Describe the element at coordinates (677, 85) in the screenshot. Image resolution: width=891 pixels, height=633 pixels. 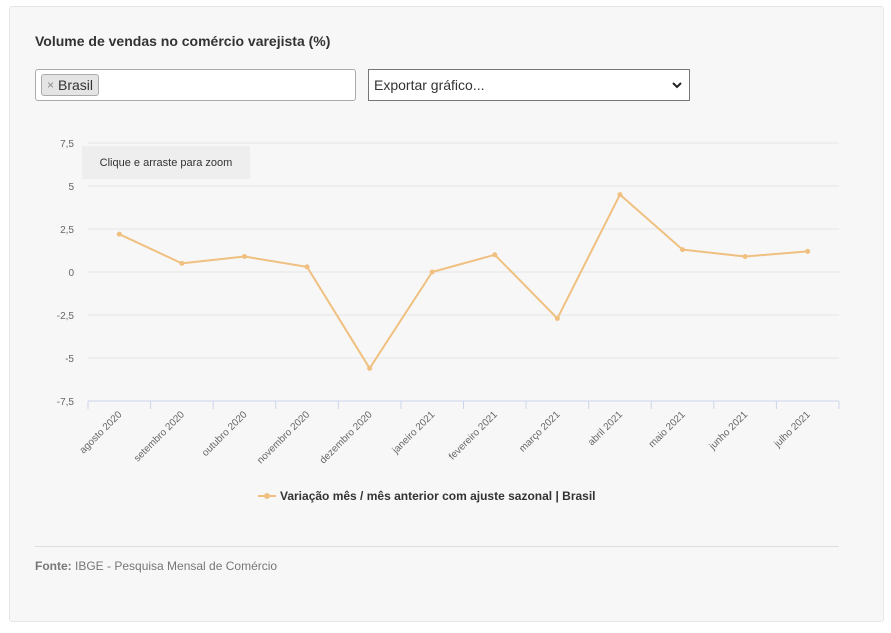
I see `chevron-down-icon` at that location.